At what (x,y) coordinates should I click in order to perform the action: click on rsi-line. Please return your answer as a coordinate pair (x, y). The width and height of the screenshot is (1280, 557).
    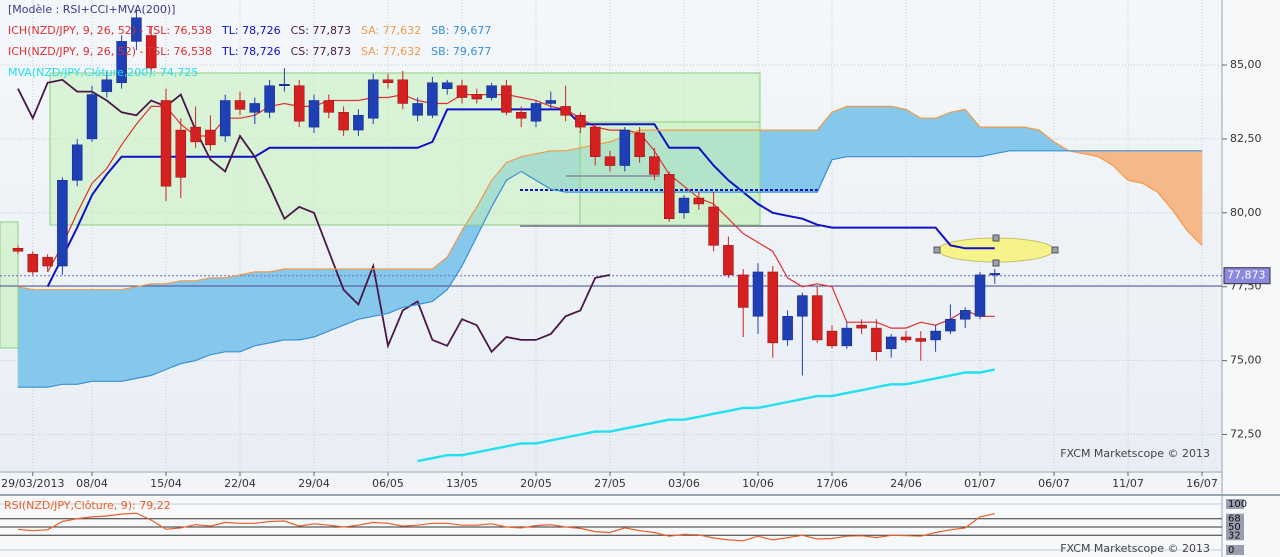
    Looking at the image, I should click on (506, 527).